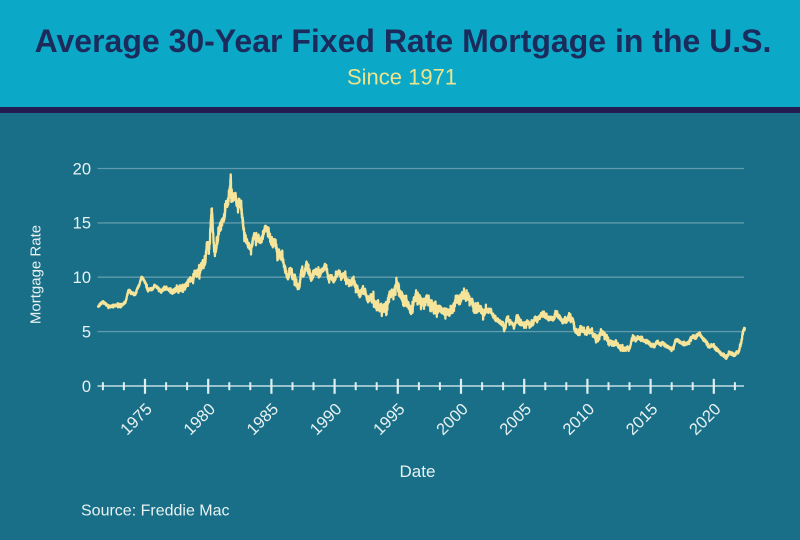 The width and height of the screenshot is (800, 540). What do you see at coordinates (82, 169) in the screenshot?
I see `svg-text: 20` at bounding box center [82, 169].